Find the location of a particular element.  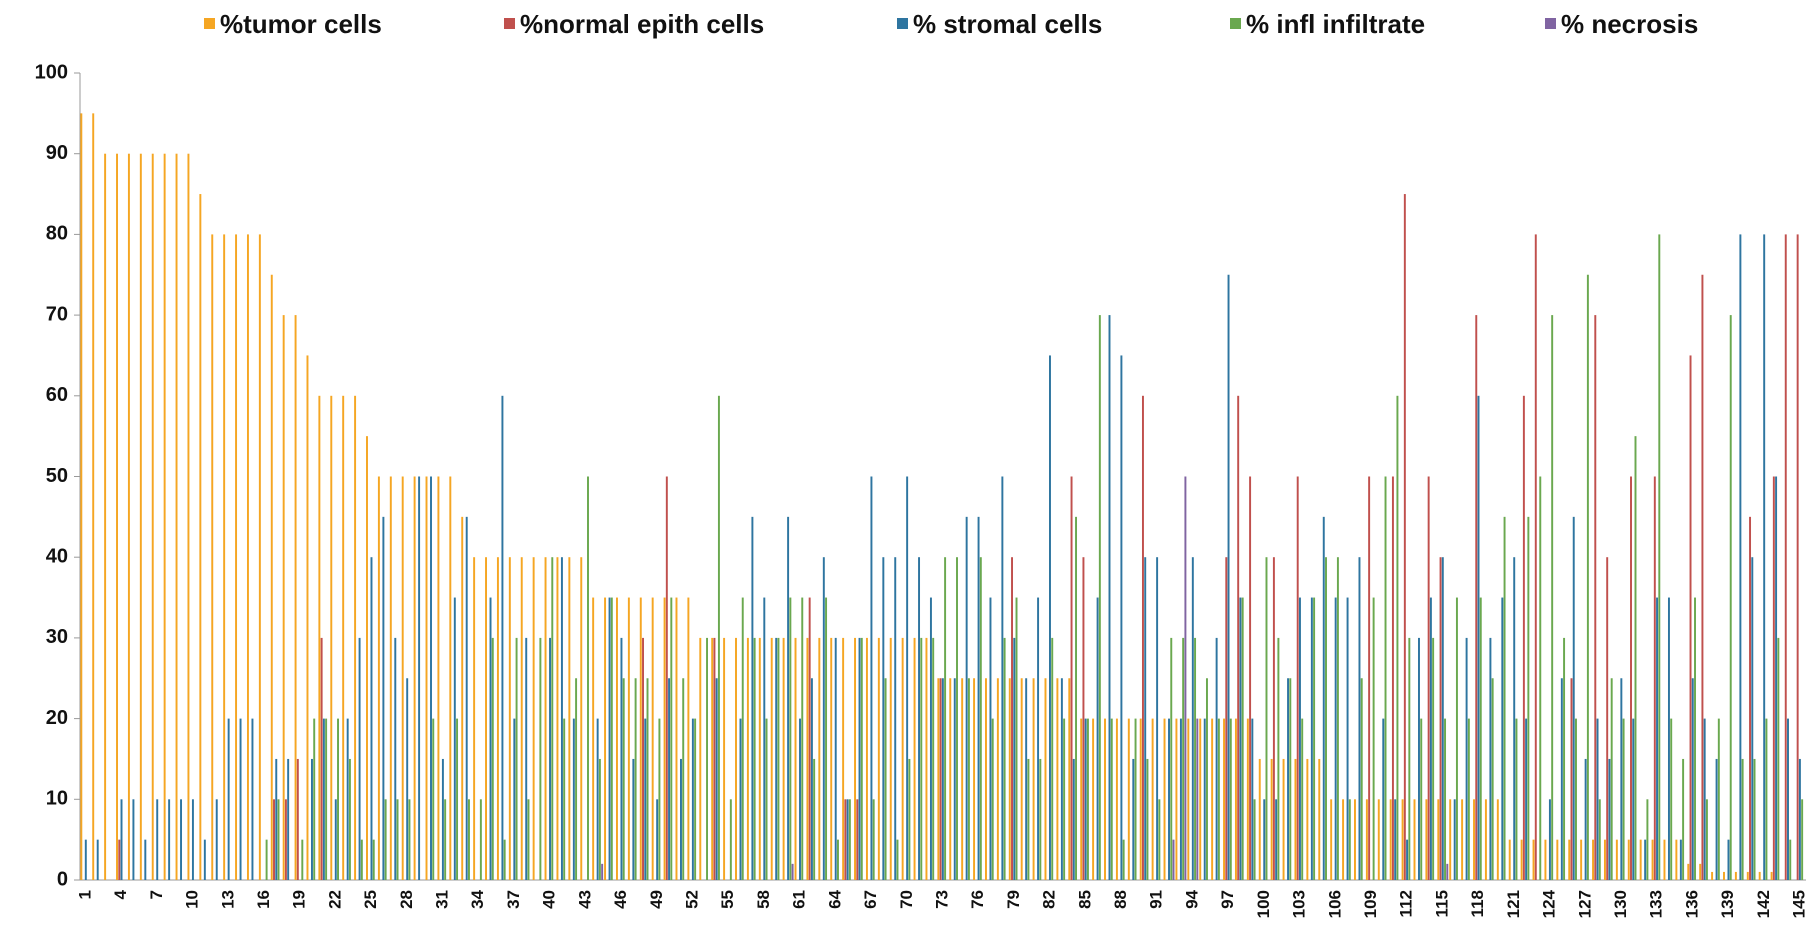

x-tick-label: 127 is located at coordinates (1584, 904).